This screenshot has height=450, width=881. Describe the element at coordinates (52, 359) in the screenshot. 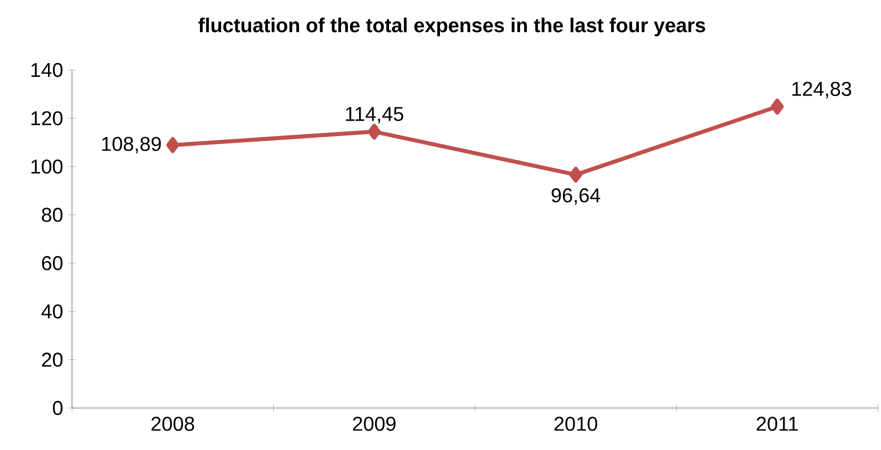

I see `y-tick-label: 20` at that location.